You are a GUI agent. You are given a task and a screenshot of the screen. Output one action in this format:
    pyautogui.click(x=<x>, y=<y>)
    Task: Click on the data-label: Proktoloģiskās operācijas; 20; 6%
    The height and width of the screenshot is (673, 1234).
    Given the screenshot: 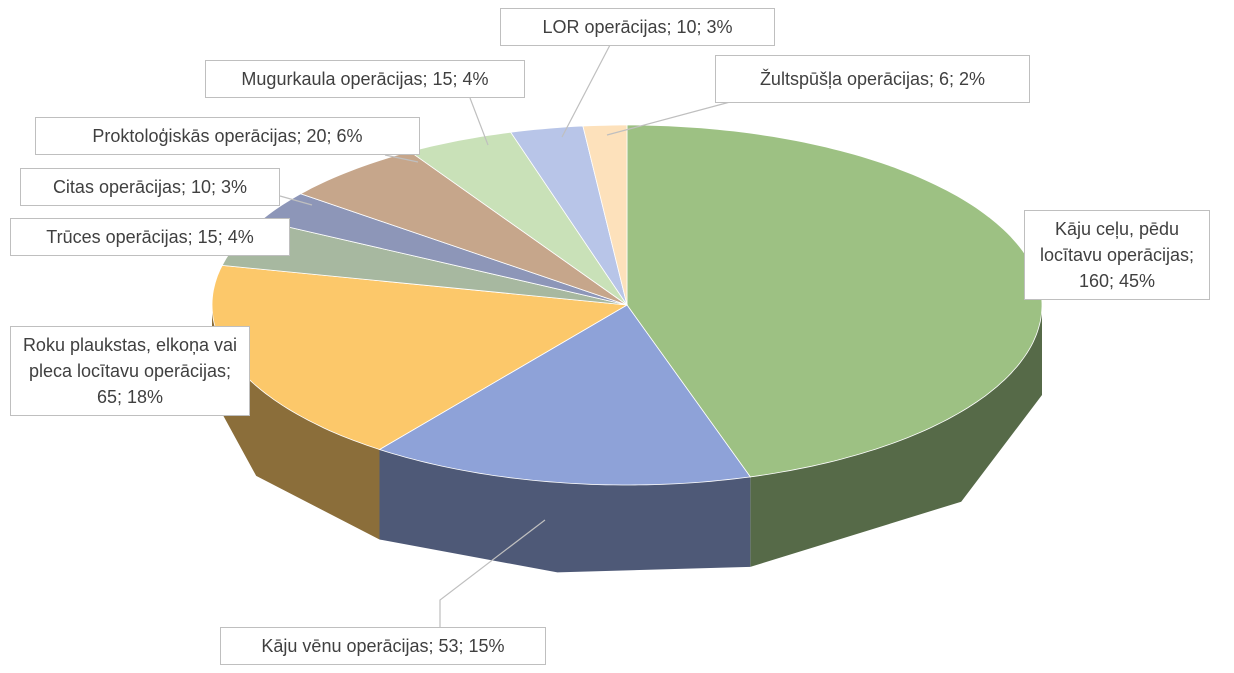 What is the action you would take?
    pyautogui.click(x=227, y=136)
    